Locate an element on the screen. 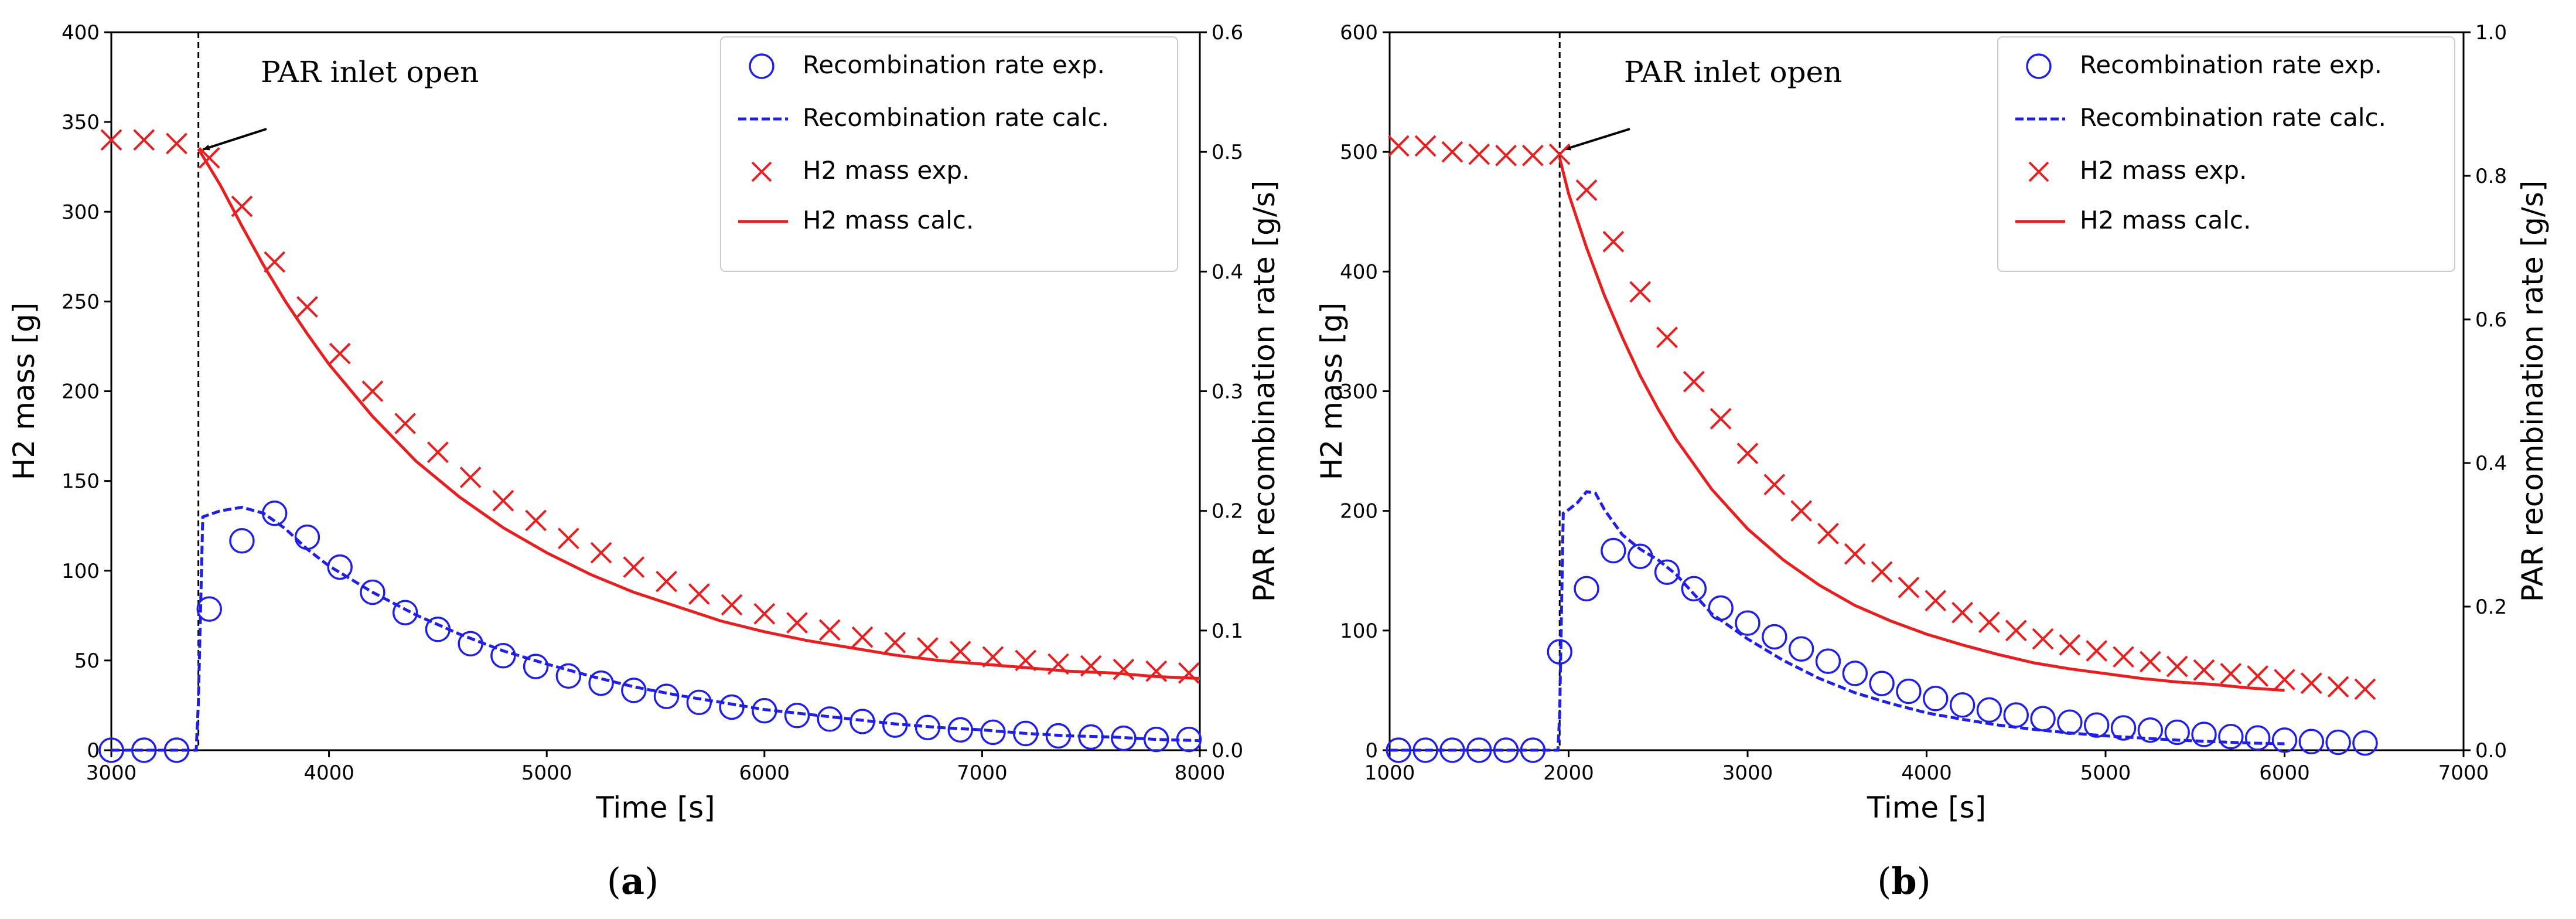 Image resolution: width=2576 pixels, height=919 pixels. caption-letter: b is located at coordinates (1903, 881).